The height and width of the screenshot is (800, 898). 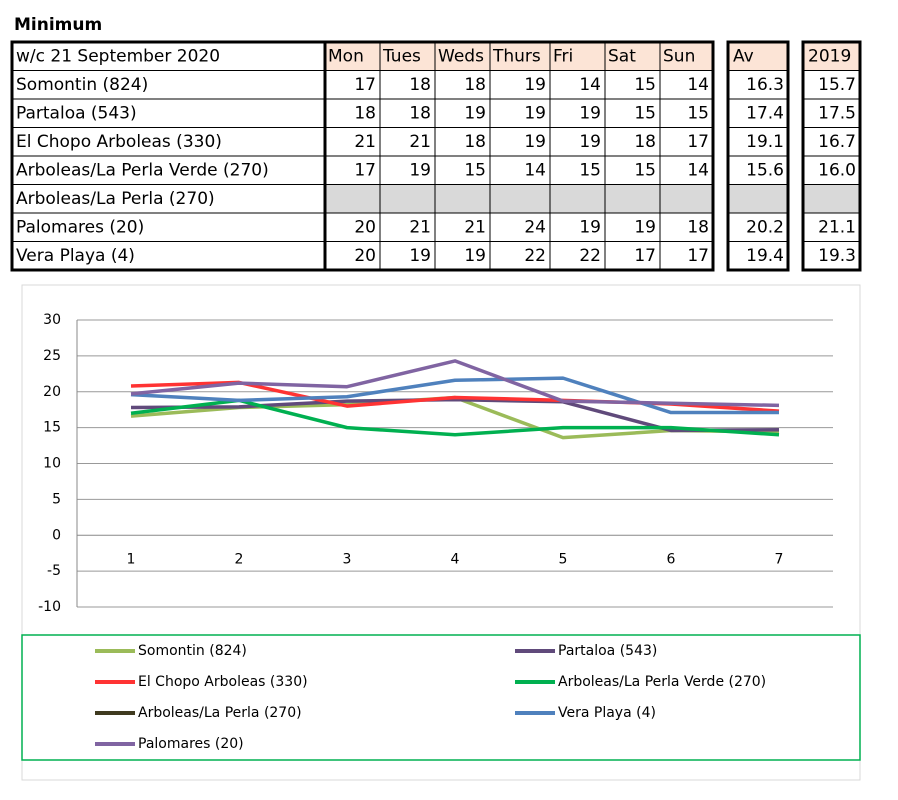 What do you see at coordinates (347, 559) in the screenshot?
I see `x-tick-label: 3` at bounding box center [347, 559].